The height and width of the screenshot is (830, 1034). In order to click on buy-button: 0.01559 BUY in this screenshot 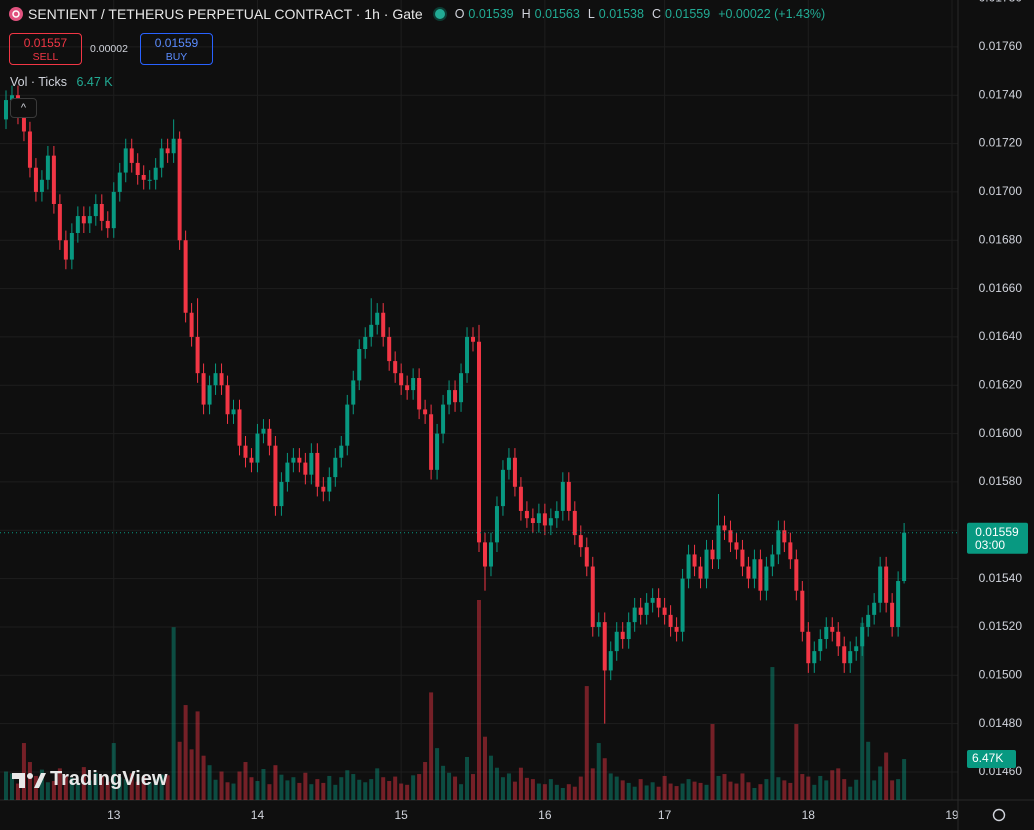, I will do `click(176, 49)`.